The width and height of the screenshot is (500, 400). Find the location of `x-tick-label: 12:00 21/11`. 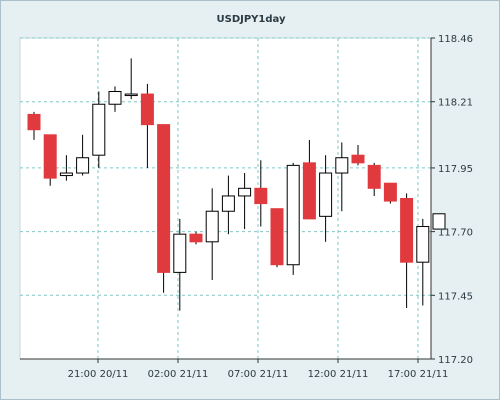

x-tick-label: 12:00 21/11 is located at coordinates (338, 374).